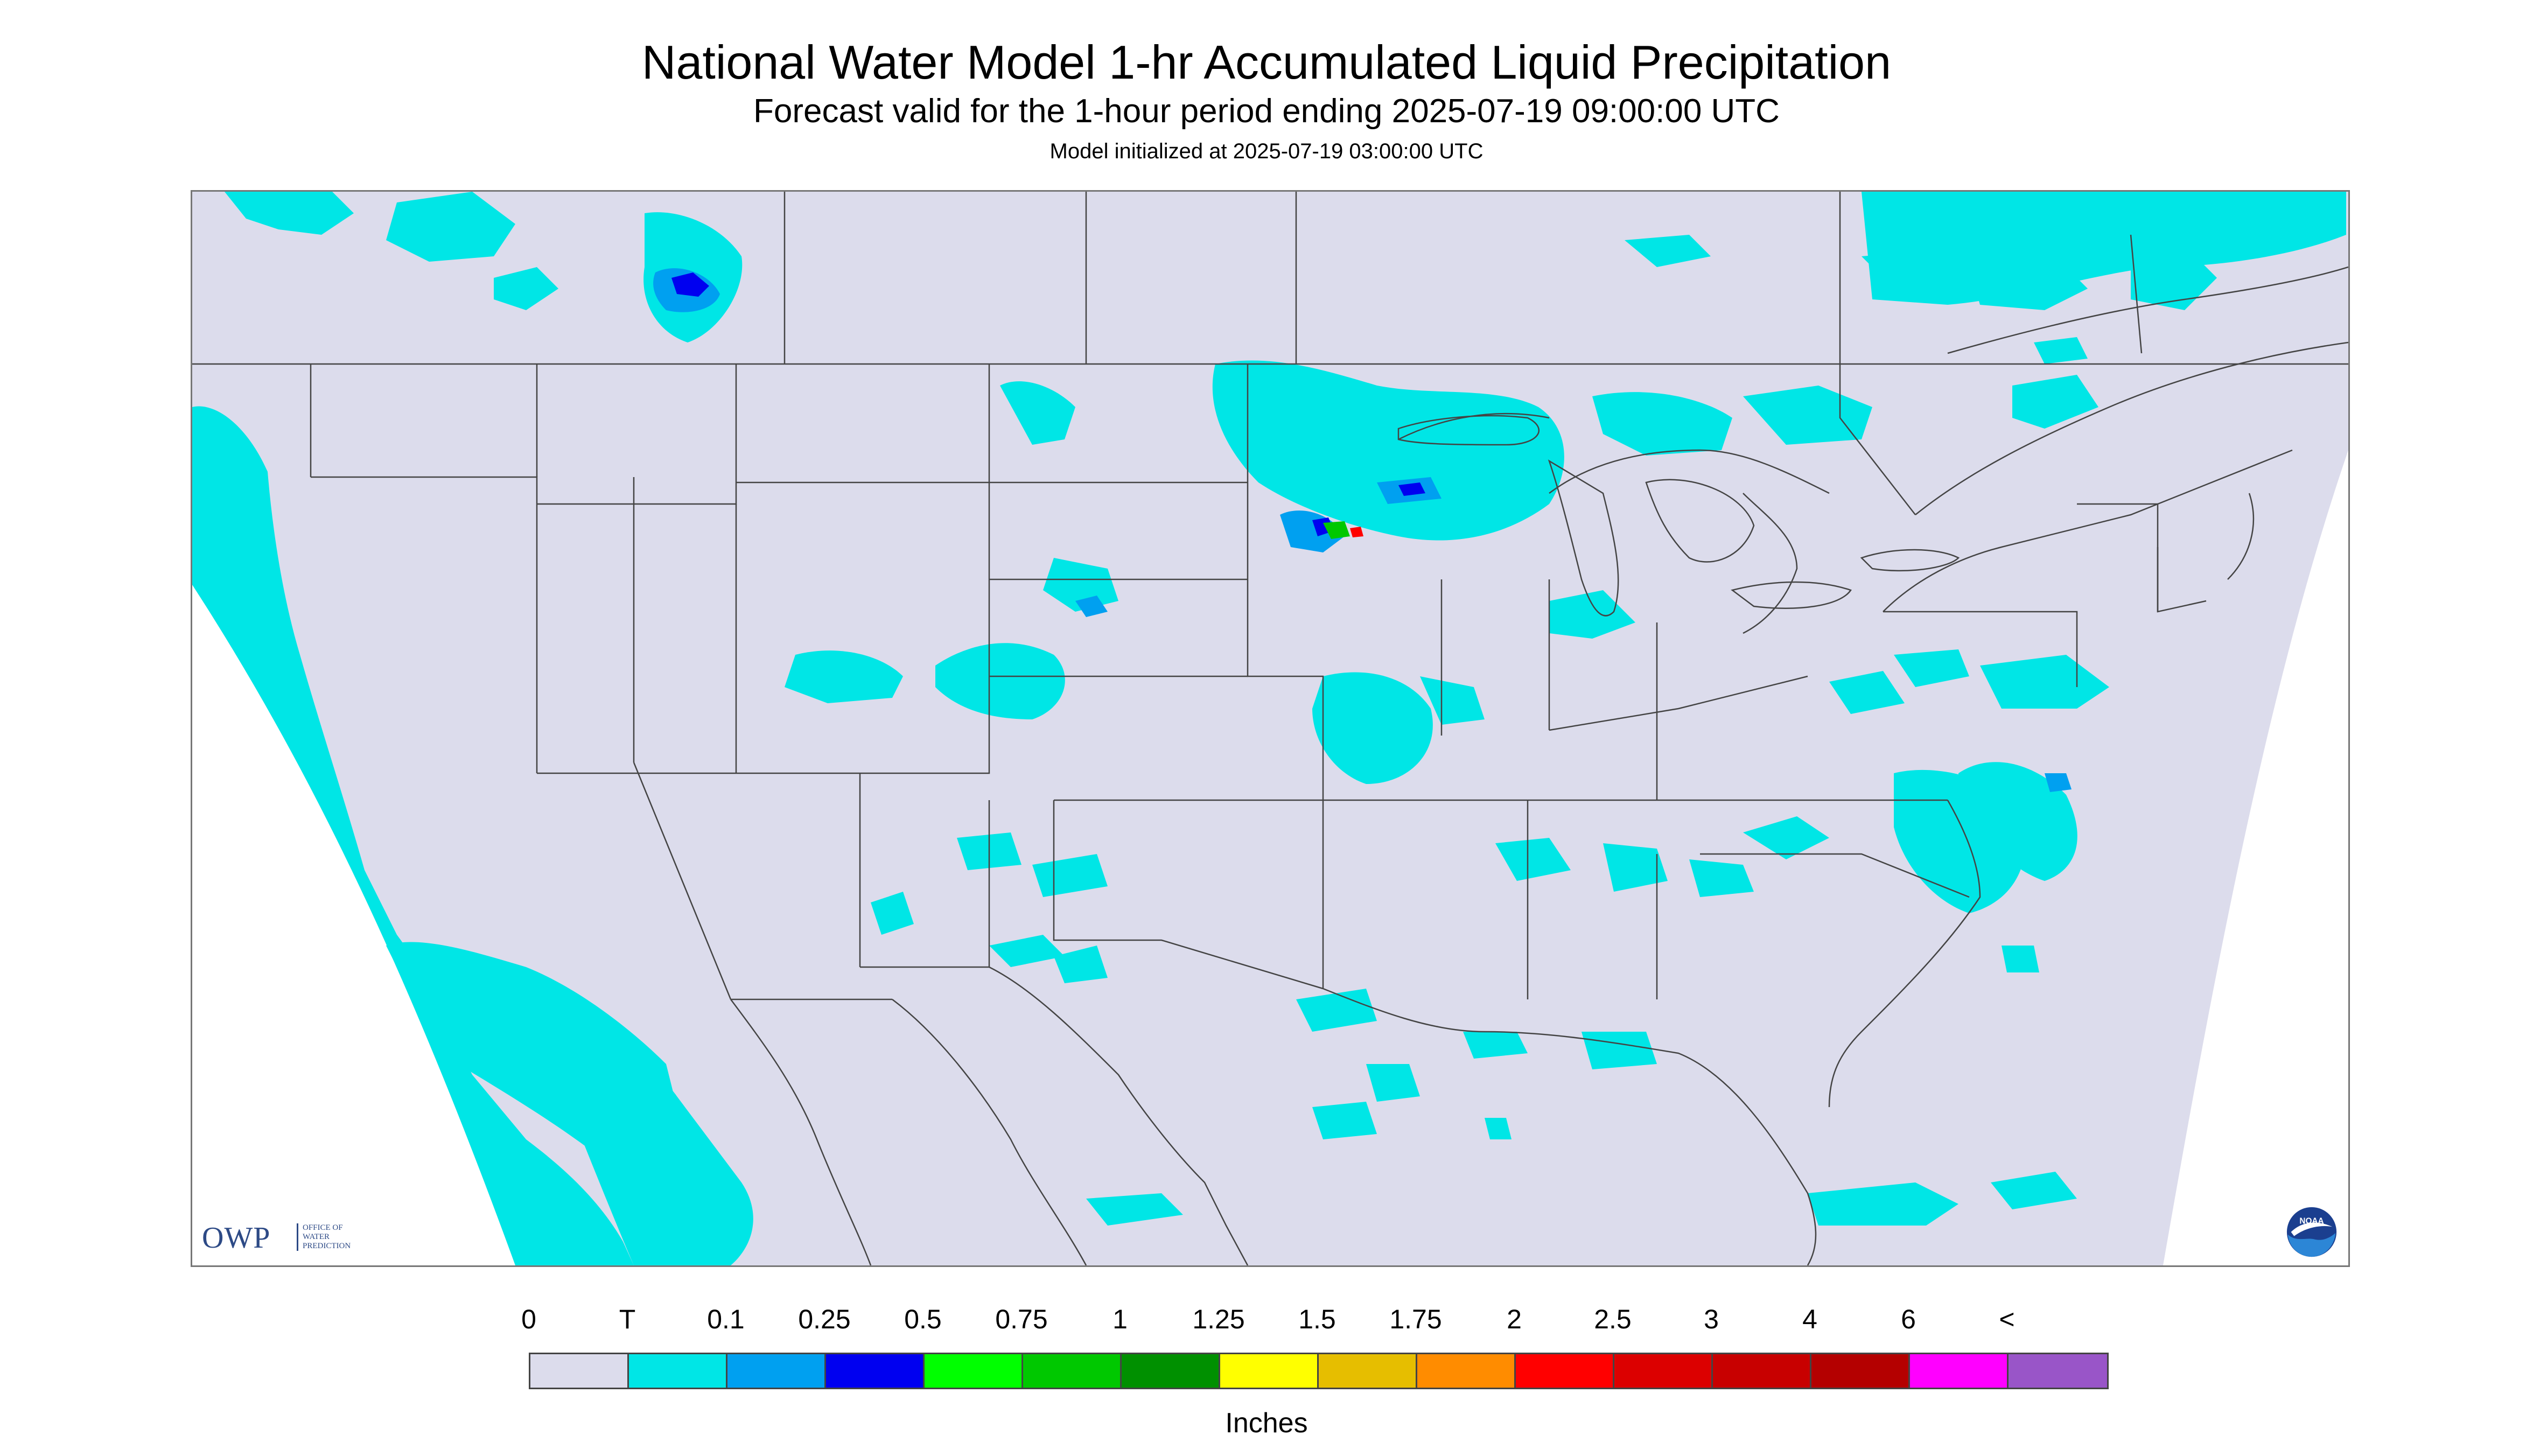 The image size is (2533, 1456). Describe the element at coordinates (2007, 1319) in the screenshot. I see `legend-tick-label: <` at that location.